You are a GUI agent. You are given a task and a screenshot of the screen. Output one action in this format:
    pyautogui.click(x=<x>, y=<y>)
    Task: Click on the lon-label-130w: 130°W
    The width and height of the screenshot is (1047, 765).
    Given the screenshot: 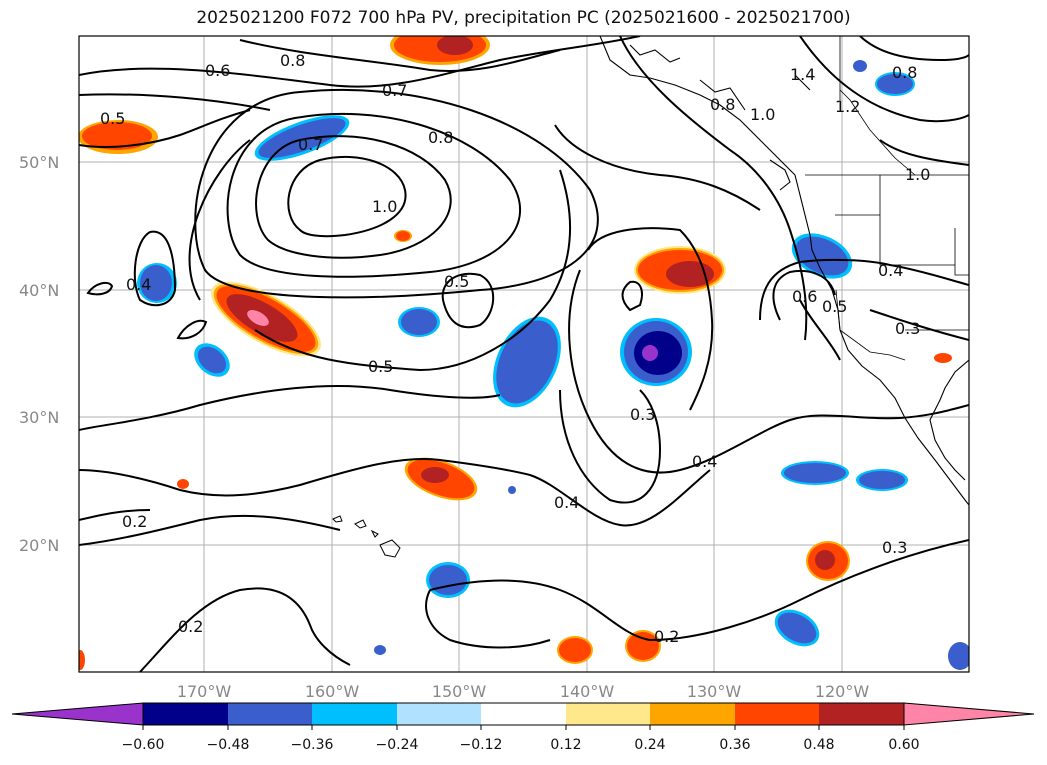 What is the action you would take?
    pyautogui.click(x=714, y=691)
    